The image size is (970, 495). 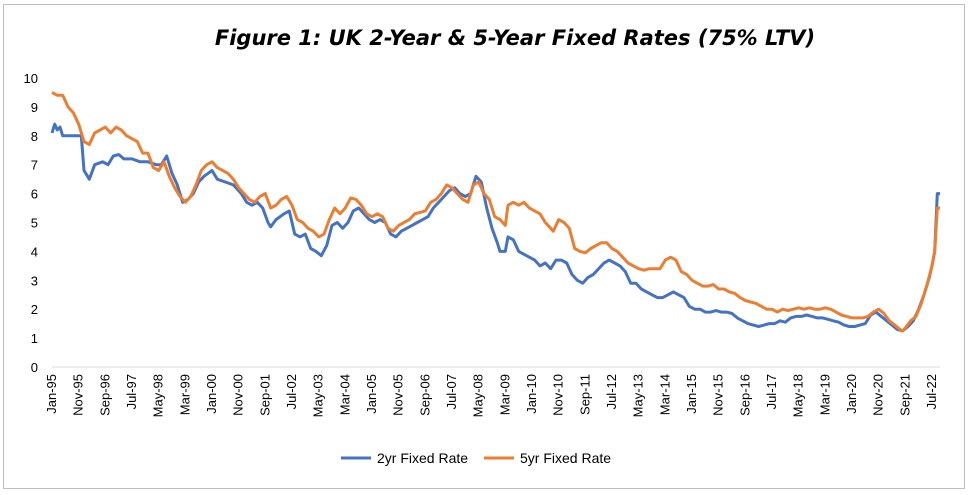 What do you see at coordinates (878, 395) in the screenshot?
I see `x-tick-label: Nov-20` at bounding box center [878, 395].